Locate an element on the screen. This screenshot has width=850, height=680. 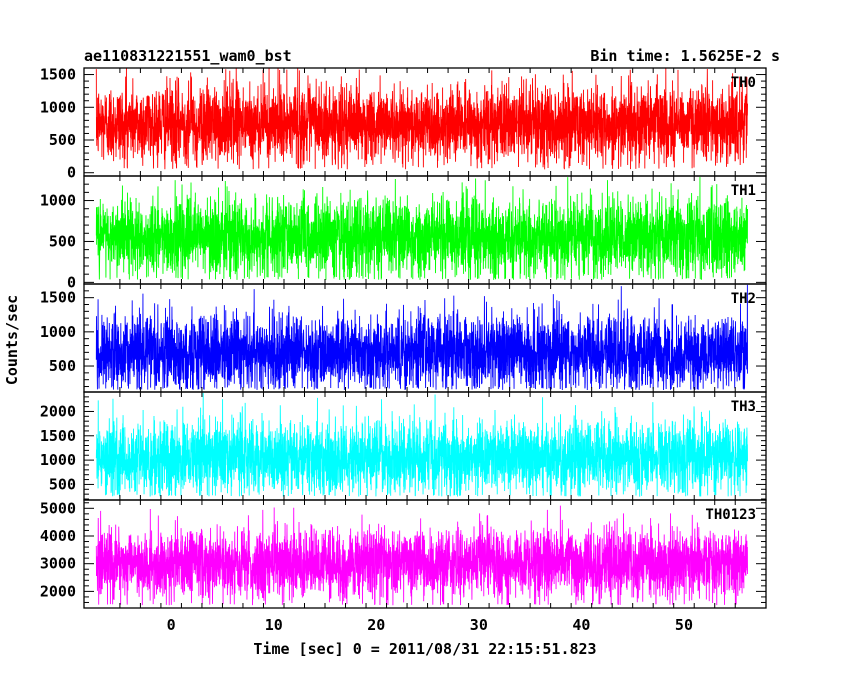
chart-title: ae110831221551_wam0_bst is located at coordinates (188, 56).